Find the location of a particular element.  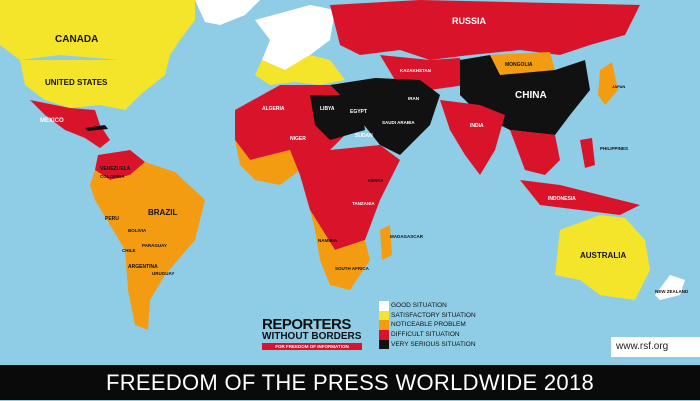

label-paraguay: PARAGUAY is located at coordinates (154, 245).